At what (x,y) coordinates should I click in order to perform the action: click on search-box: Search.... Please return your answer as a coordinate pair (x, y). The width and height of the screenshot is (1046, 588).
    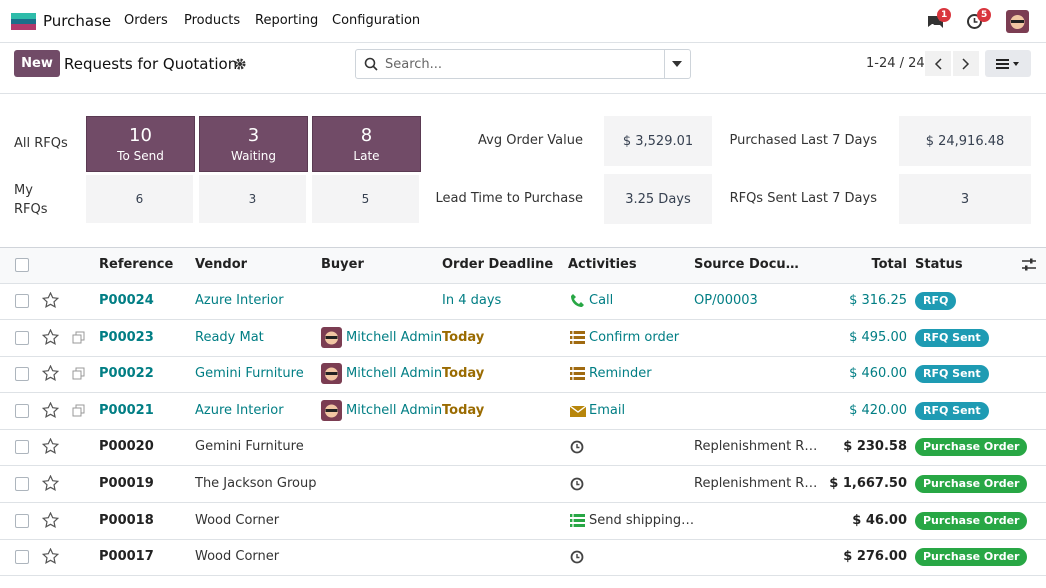
    Looking at the image, I should click on (523, 64).